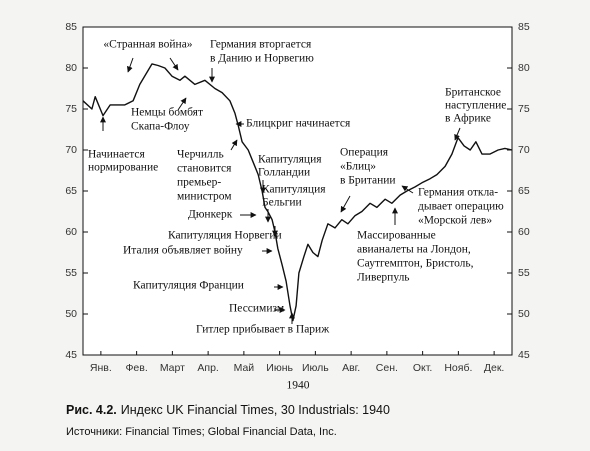 The image size is (590, 451). What do you see at coordinates (225, 236) in the screenshot?
I see `annotation: Капитуляция Норвегии` at bounding box center [225, 236].